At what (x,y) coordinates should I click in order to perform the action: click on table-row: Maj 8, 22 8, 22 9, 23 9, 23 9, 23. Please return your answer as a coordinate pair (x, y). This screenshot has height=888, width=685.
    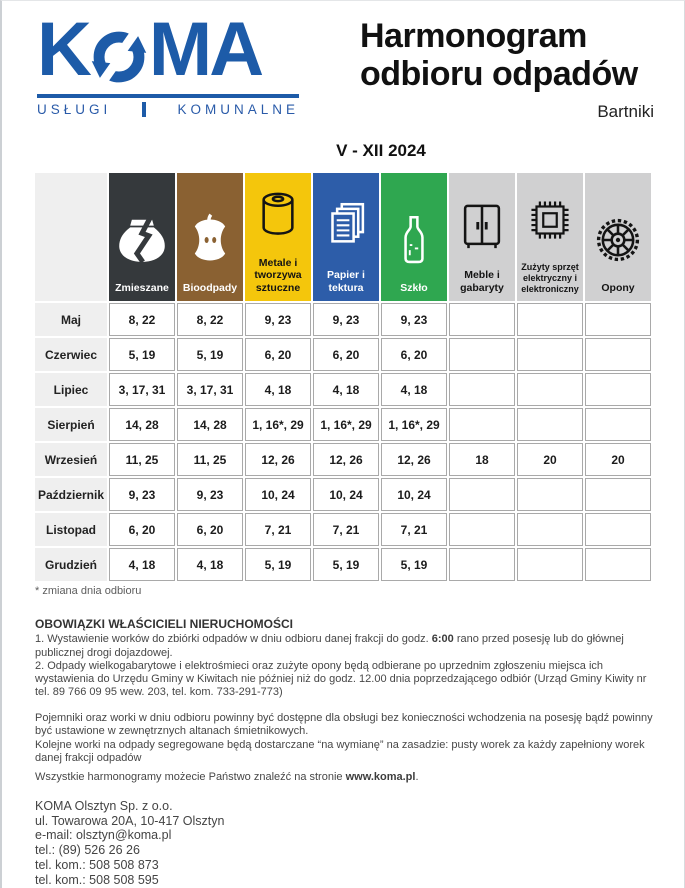
    Looking at the image, I should click on (343, 320).